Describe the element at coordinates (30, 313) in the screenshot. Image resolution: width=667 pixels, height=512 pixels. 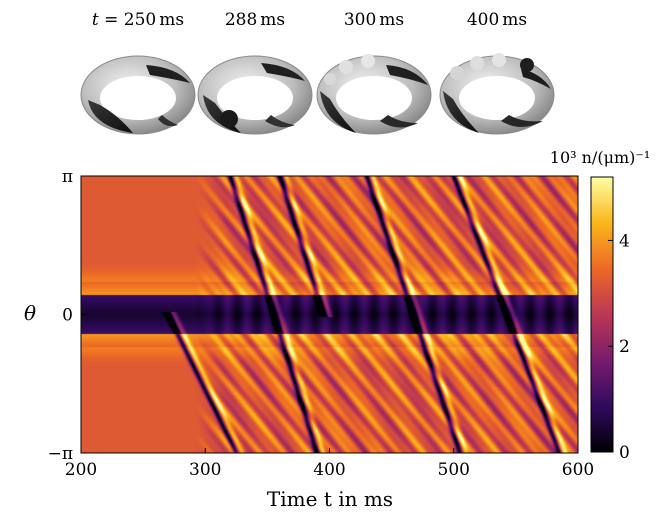
I see `y-axis-label: θ` at that location.